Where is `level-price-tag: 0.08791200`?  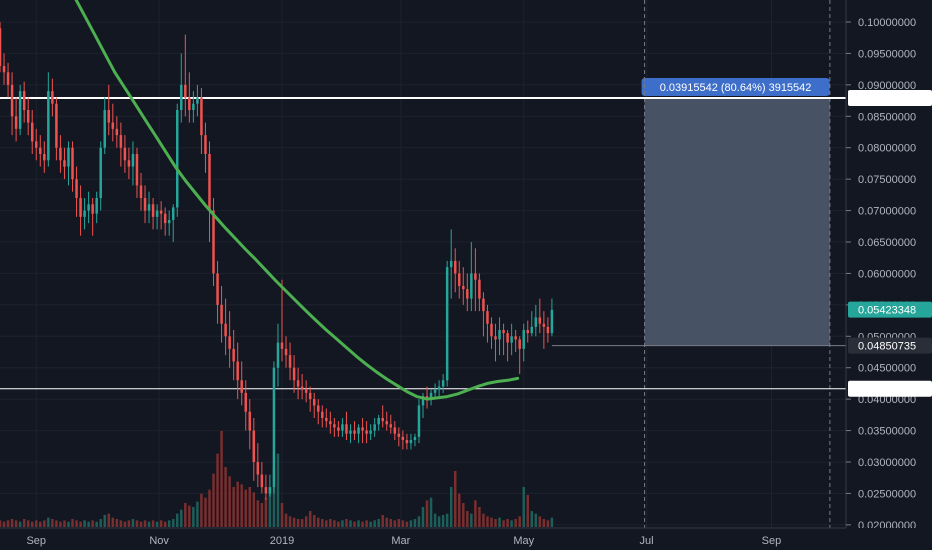 level-price-tag: 0.08791200 is located at coordinates (887, 99).